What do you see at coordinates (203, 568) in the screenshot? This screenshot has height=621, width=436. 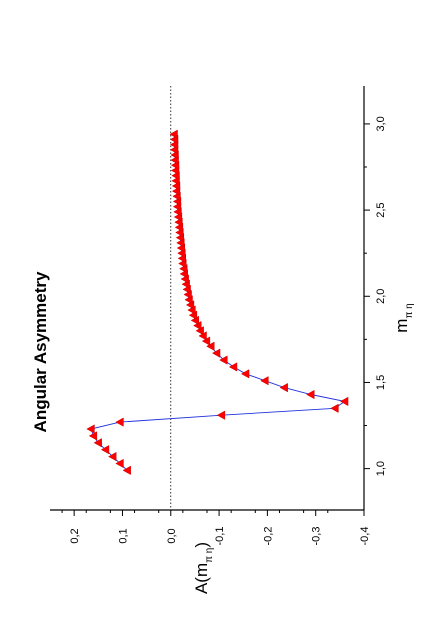 I see `y-axis-label: A(mπ η)` at bounding box center [203, 568].